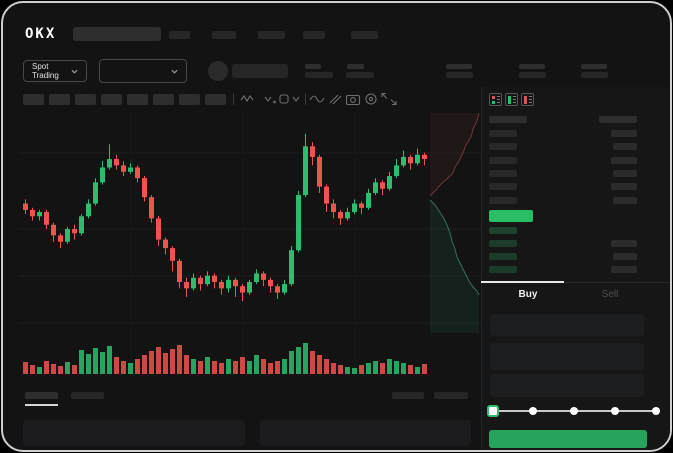 Image resolution: width=673 pixels, height=453 pixels. Describe the element at coordinates (260, 71) in the screenshot. I see `pair-name-placeholder` at that location.